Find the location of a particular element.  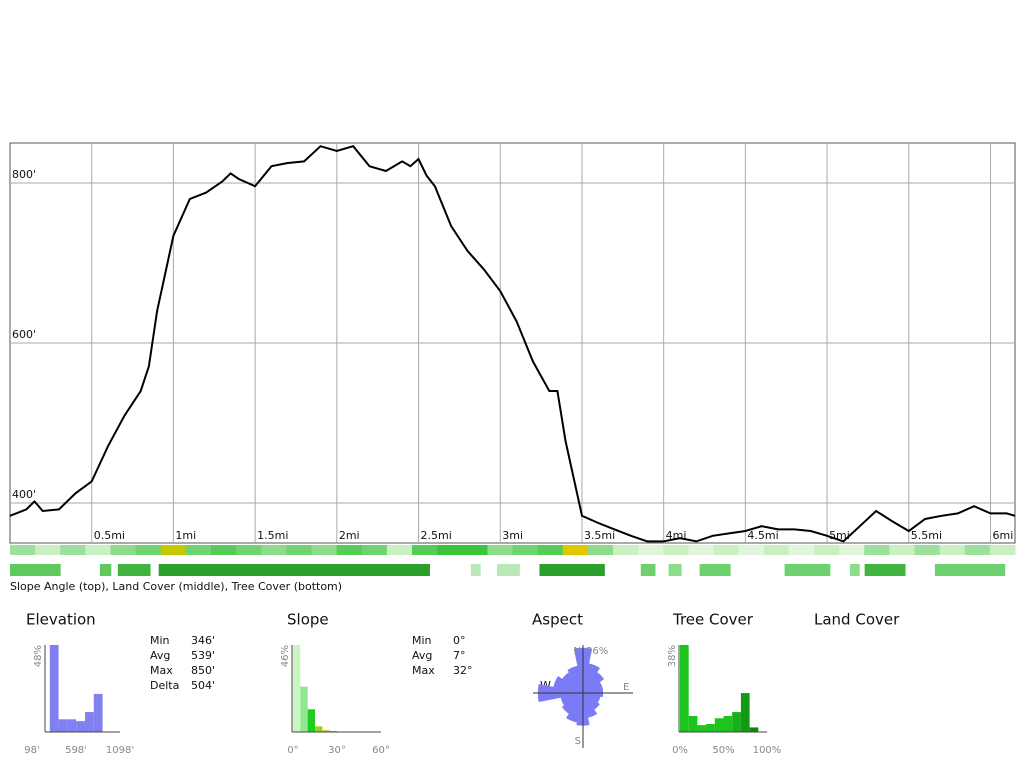

panel-title: Tree Cover is located at coordinates (713, 620).